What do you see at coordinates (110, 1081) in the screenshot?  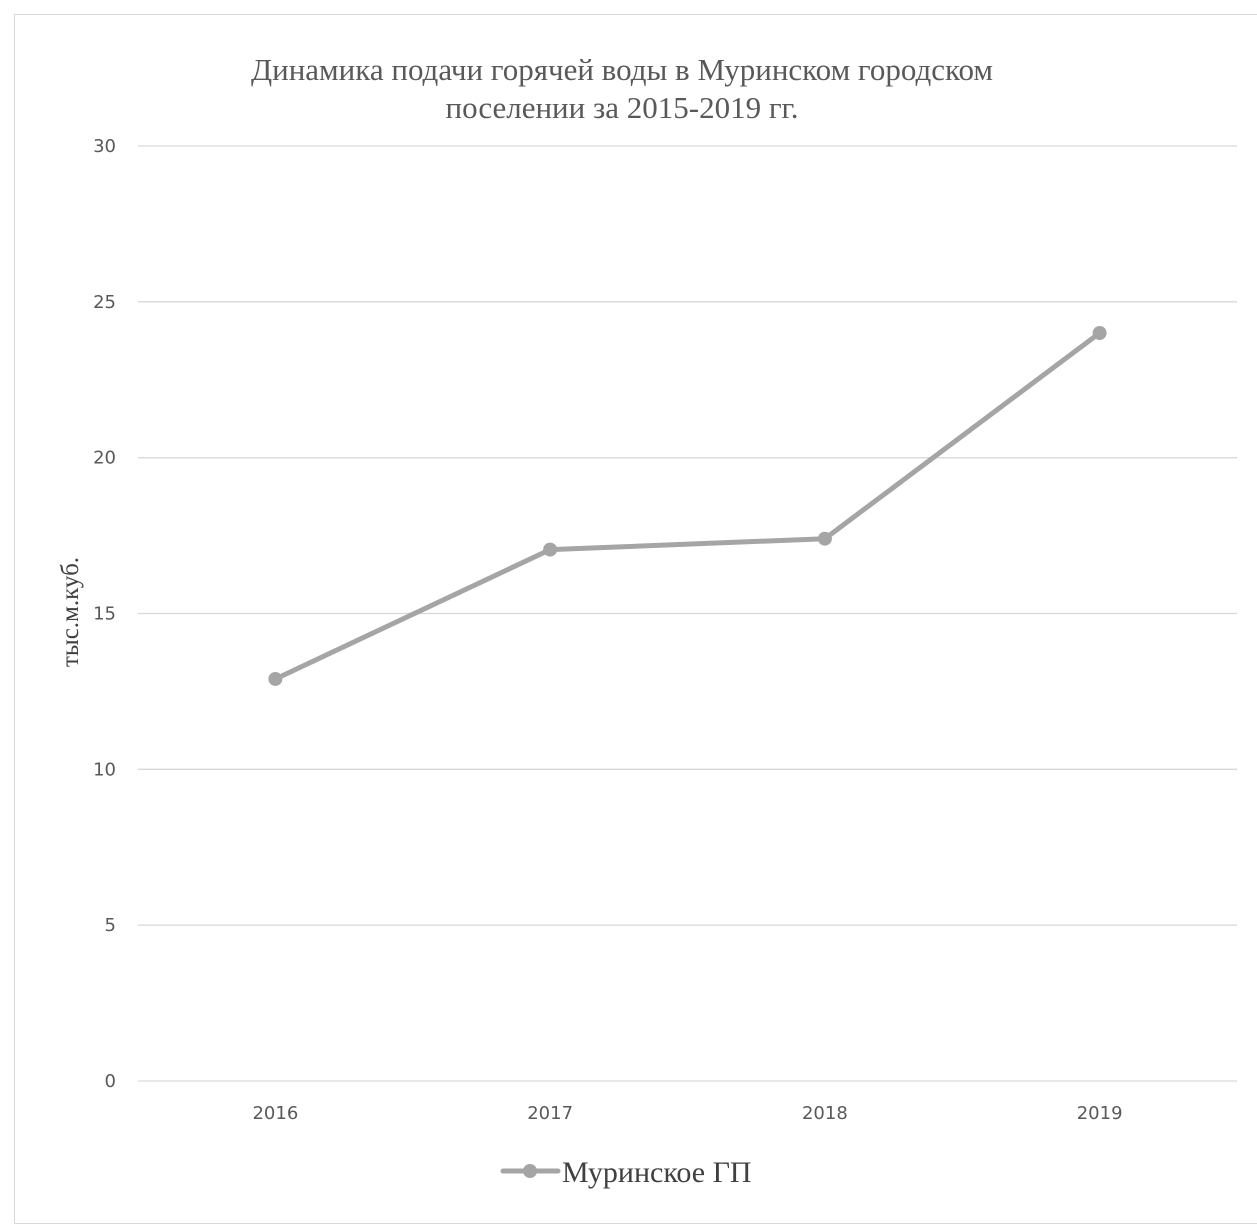 I see `y-tick-label: 0` at bounding box center [110, 1081].